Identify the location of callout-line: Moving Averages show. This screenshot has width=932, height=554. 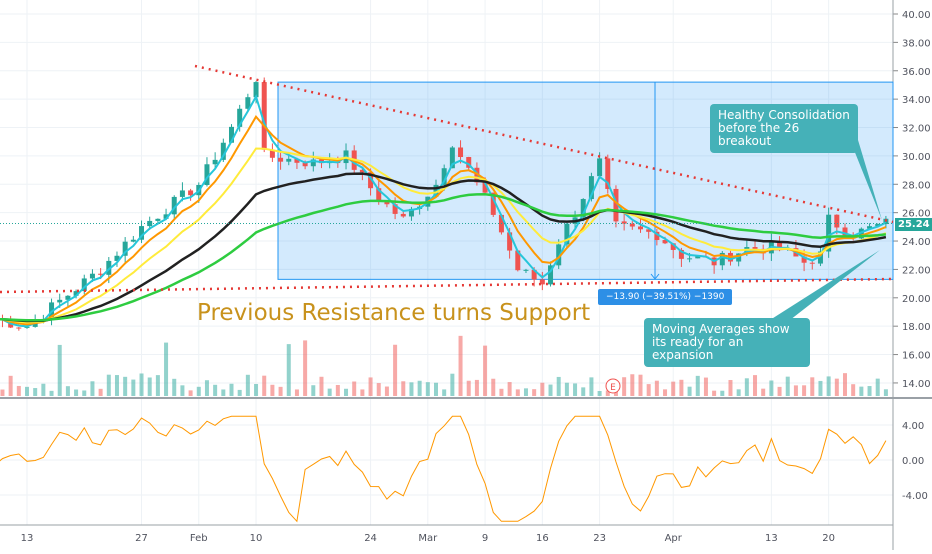
(721, 329).